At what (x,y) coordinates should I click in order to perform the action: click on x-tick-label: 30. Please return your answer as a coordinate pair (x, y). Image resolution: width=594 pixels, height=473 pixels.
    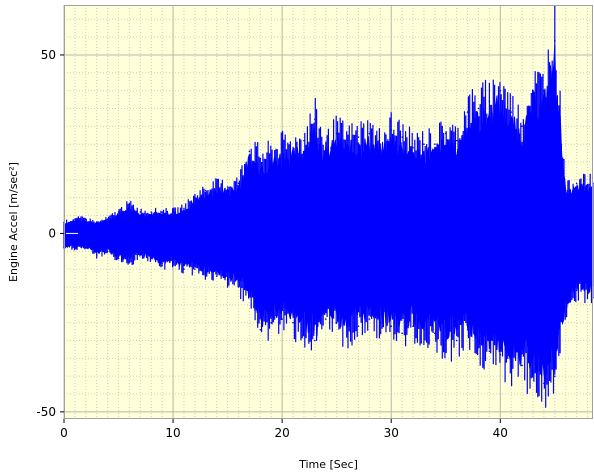
    Looking at the image, I should click on (391, 433).